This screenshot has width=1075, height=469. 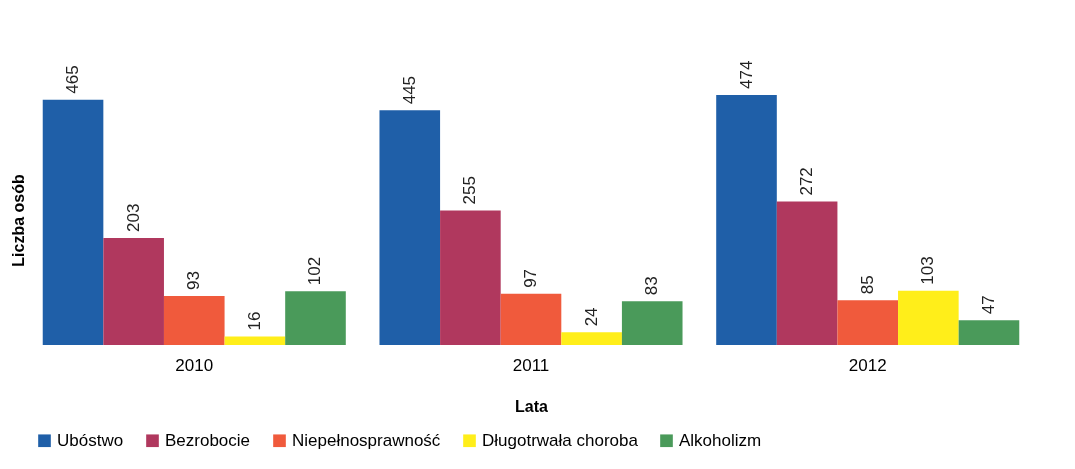 I want to click on data-label: 103, so click(x=928, y=270).